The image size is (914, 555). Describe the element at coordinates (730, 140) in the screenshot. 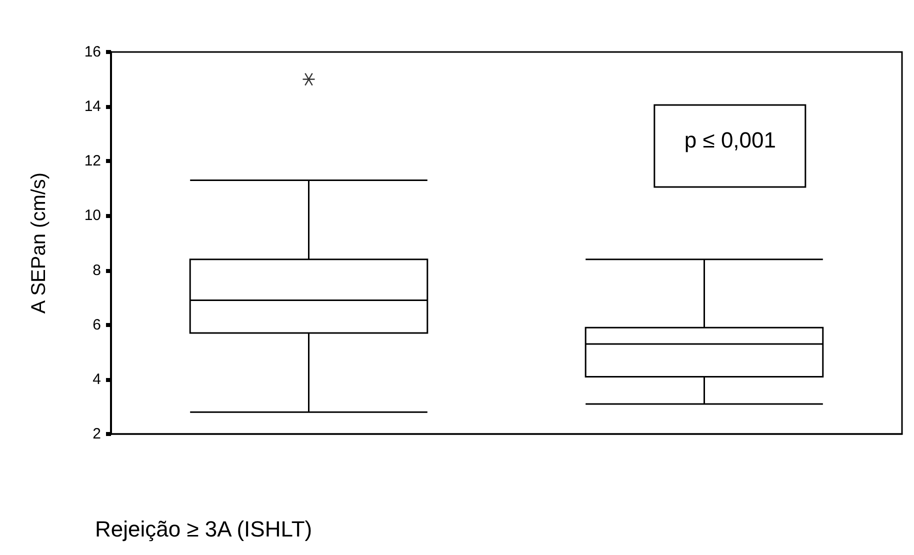

I see `annotation: p ≤ 0,001` at that location.